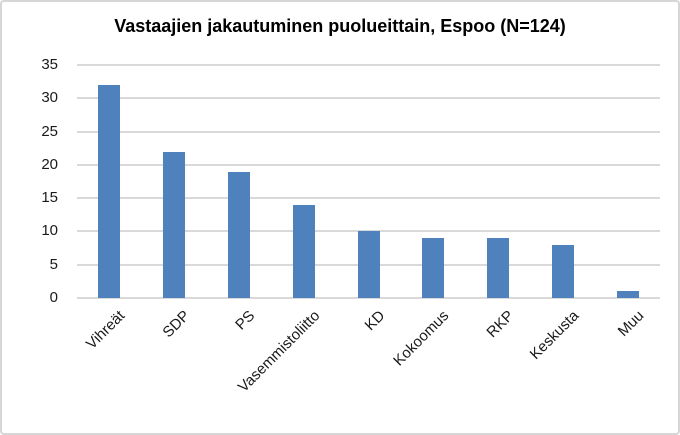  What do you see at coordinates (368, 298) in the screenshot?
I see `x-axis-line` at bounding box center [368, 298].